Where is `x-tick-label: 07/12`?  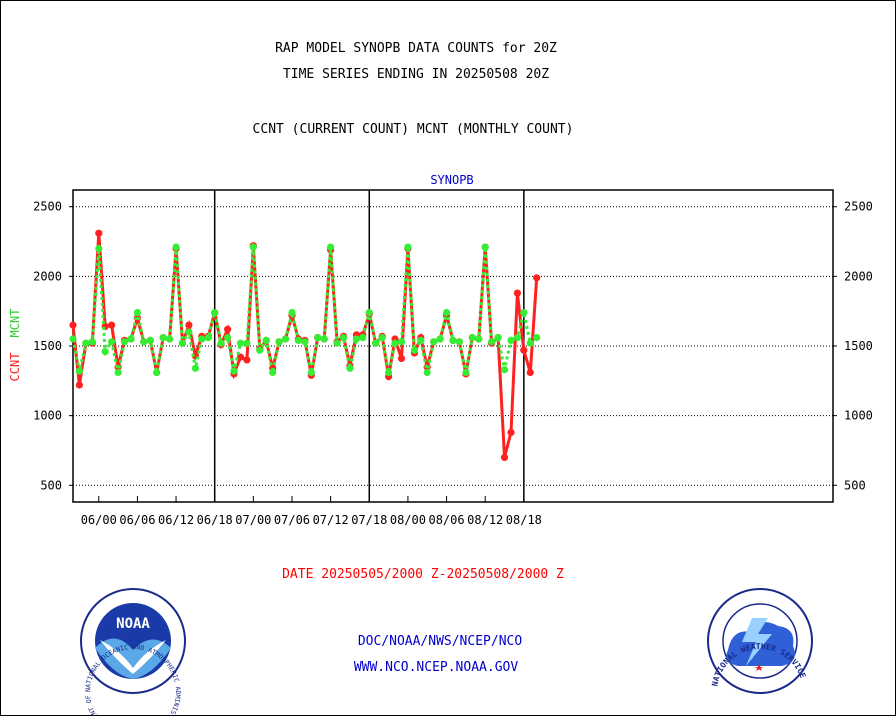 x-tick-label: 07/12 is located at coordinates (331, 520).